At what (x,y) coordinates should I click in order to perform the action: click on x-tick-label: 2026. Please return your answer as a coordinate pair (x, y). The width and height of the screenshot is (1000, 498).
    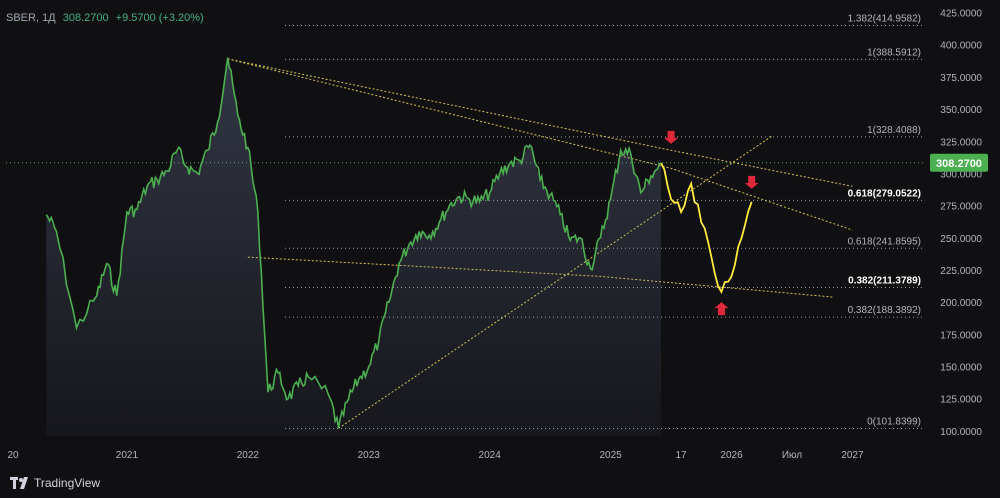
    Looking at the image, I should click on (731, 455).